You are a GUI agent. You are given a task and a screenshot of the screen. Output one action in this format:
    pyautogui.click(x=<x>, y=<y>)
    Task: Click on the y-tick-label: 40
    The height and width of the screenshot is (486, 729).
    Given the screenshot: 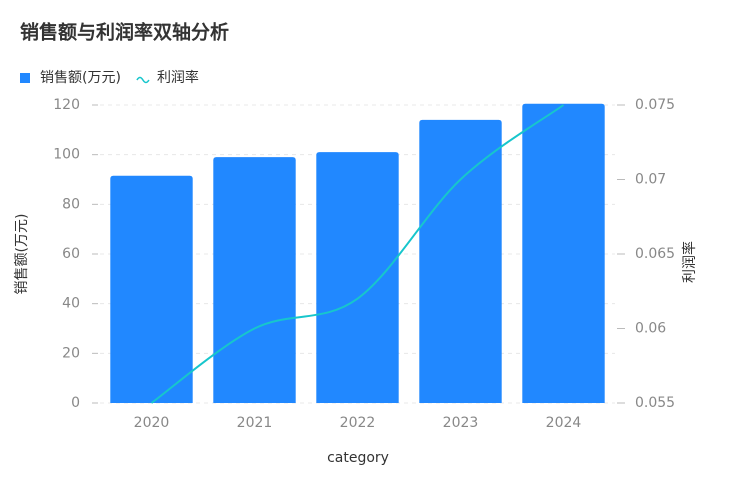 What is the action you would take?
    pyautogui.click(x=71, y=304)
    